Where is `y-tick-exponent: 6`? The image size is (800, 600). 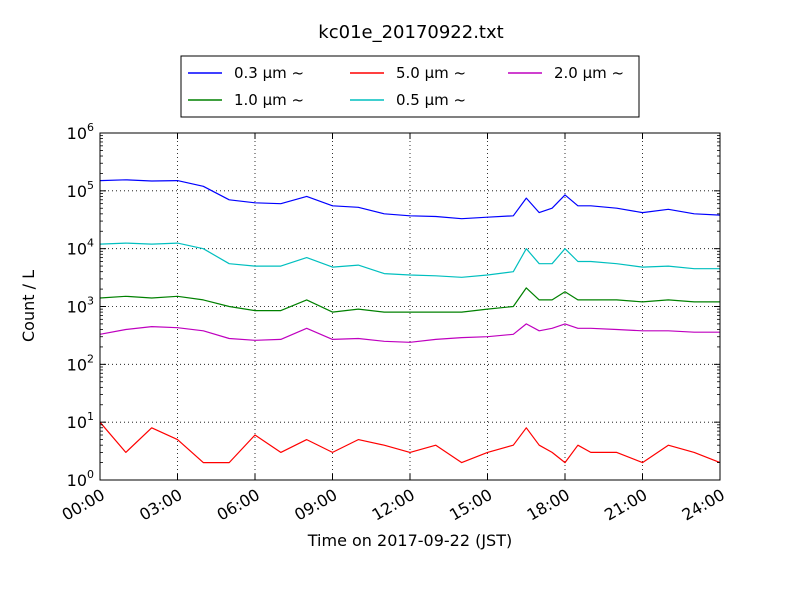
y-tick-exponent: 6 is located at coordinates (90, 127).